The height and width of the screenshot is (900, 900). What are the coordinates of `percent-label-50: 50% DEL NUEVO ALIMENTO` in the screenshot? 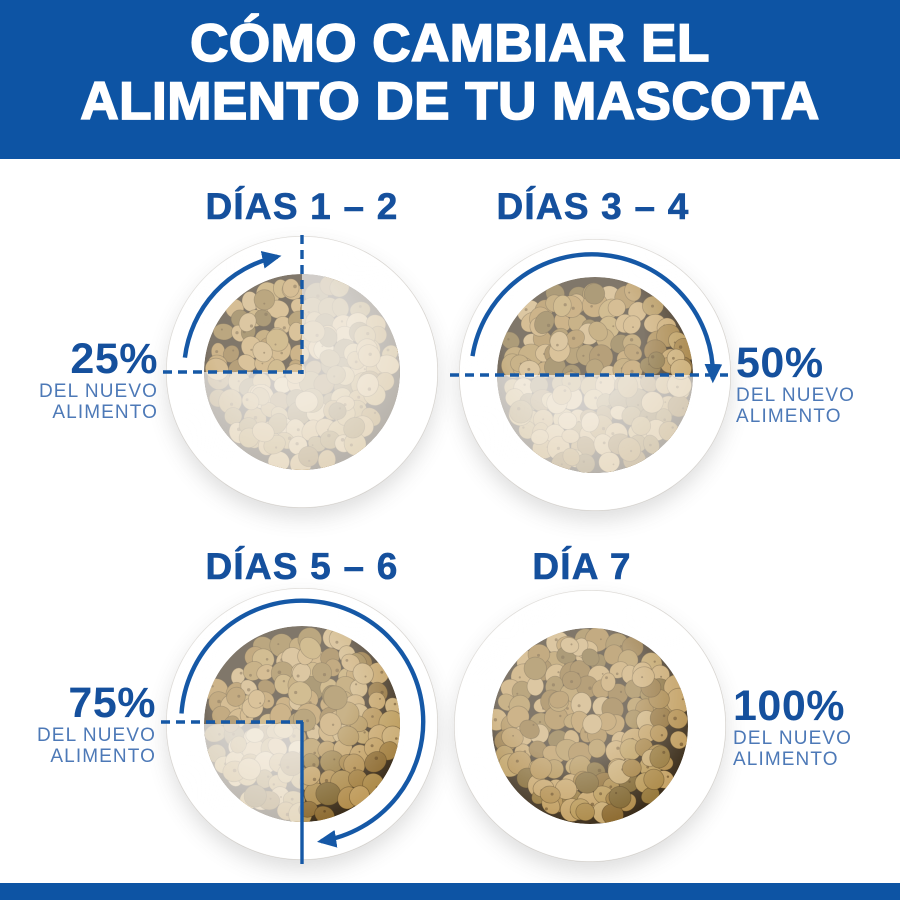 It's located at (818, 384).